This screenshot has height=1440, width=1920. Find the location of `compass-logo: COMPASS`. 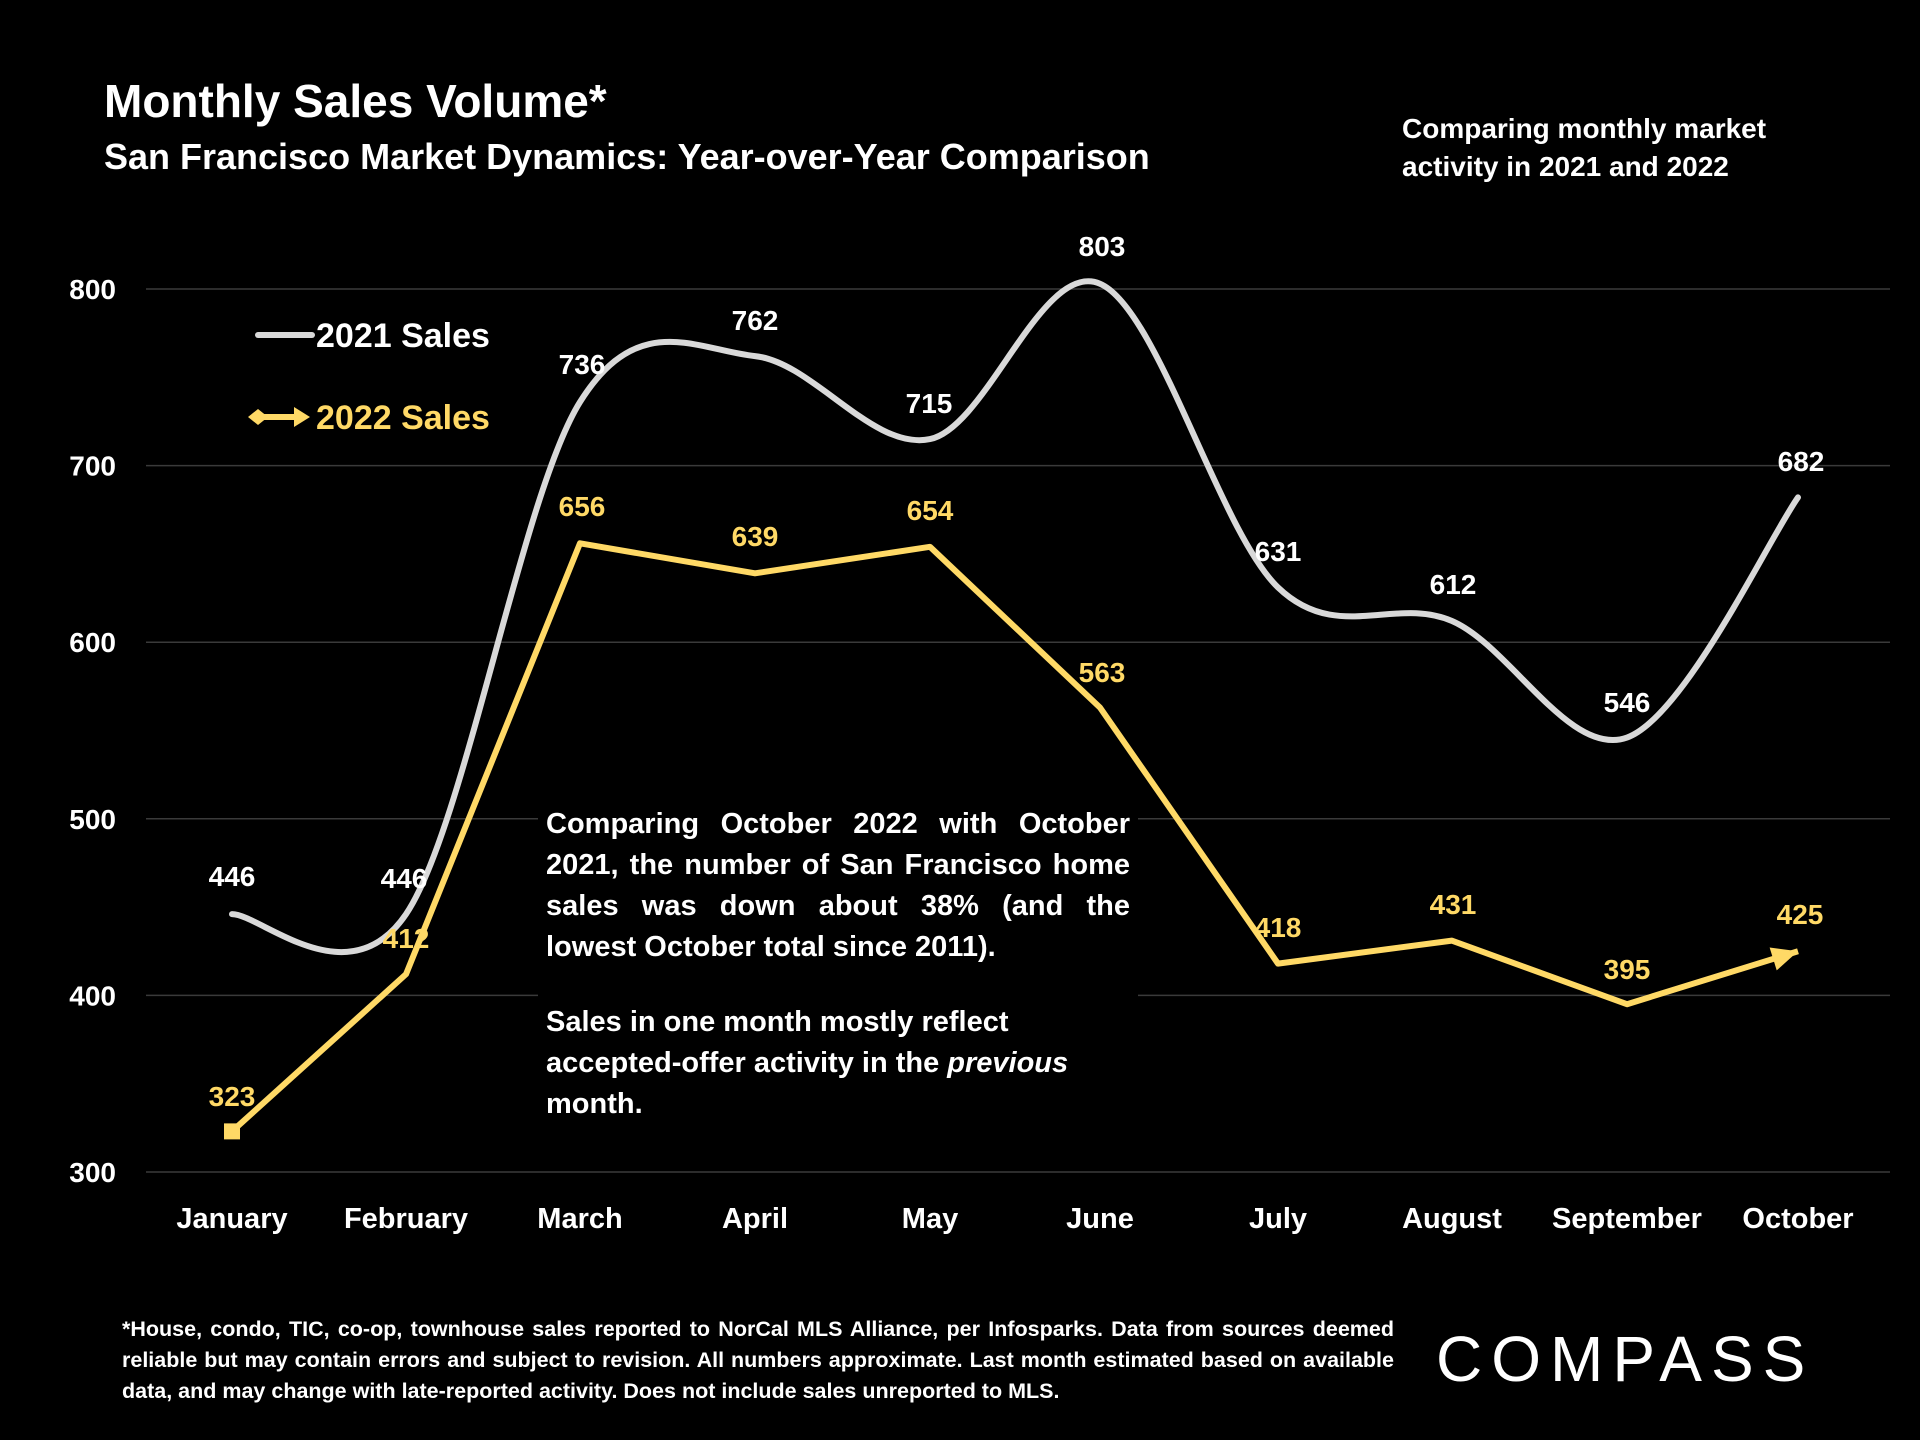

compass-logo: COMPASS is located at coordinates (1625, 1359).